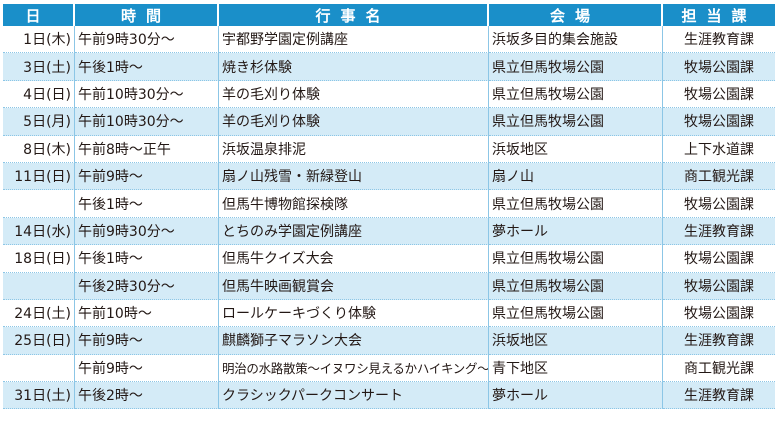  What do you see at coordinates (354, 204) in the screenshot?
I see `row-event: 但馬牛博物館探検隊` at bounding box center [354, 204].